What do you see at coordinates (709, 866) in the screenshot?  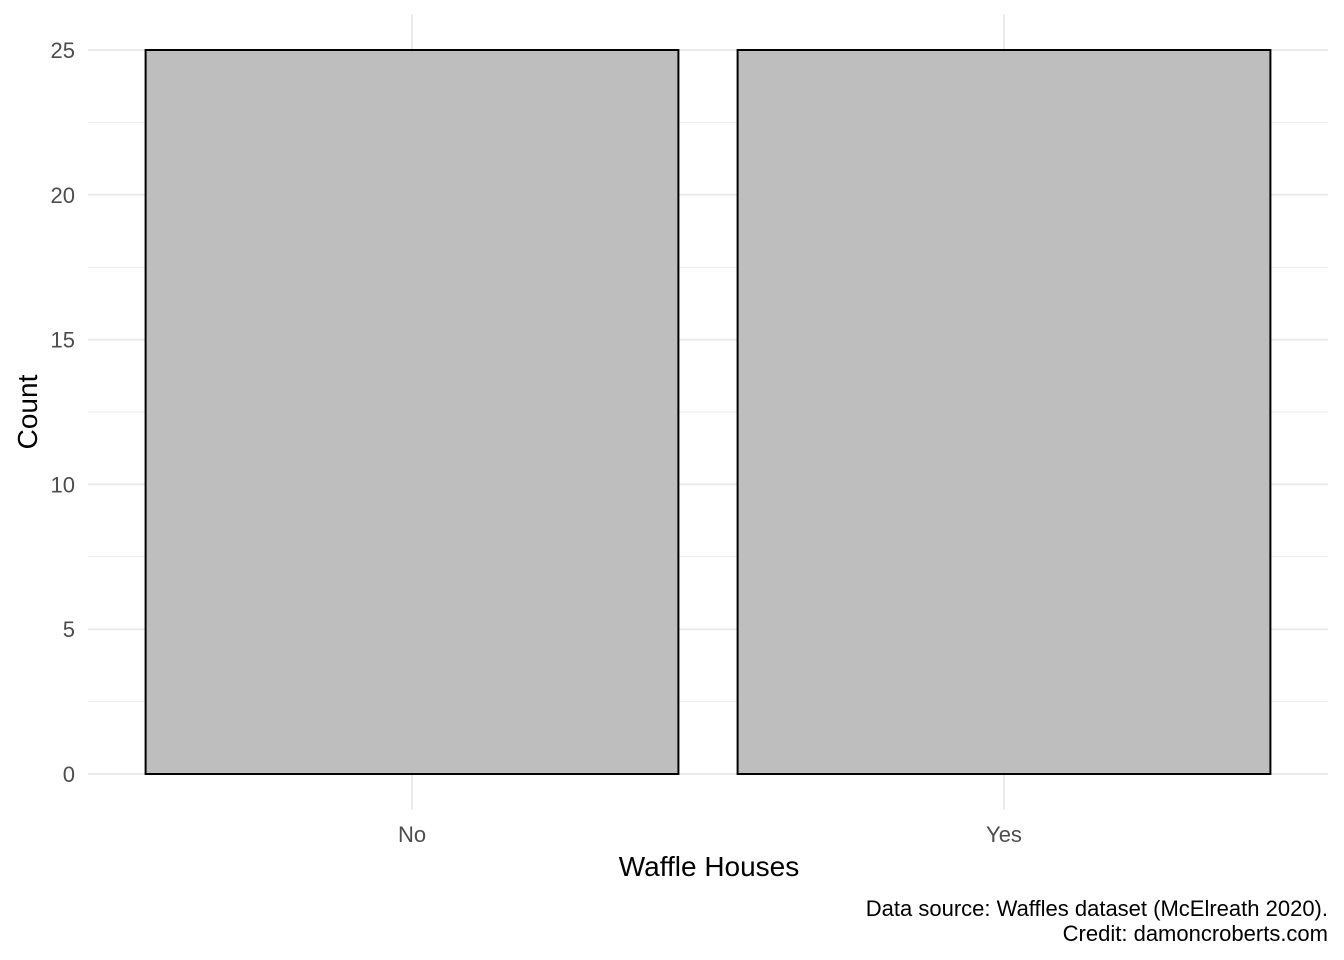 I see `x-axis-title: Waffle Houses` at bounding box center [709, 866].